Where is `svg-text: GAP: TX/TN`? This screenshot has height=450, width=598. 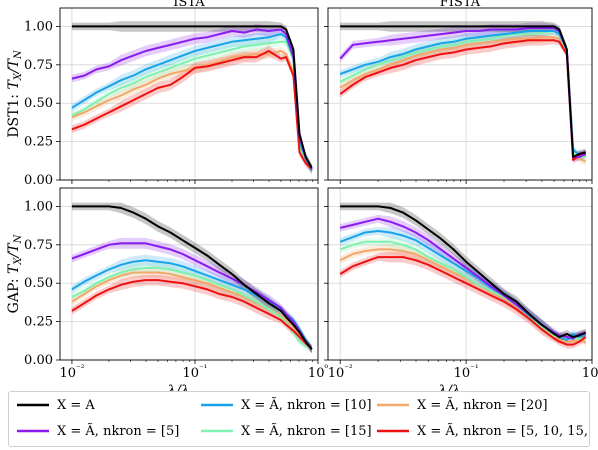
svg-text: GAP: TX/TN is located at coordinates (15, 273).